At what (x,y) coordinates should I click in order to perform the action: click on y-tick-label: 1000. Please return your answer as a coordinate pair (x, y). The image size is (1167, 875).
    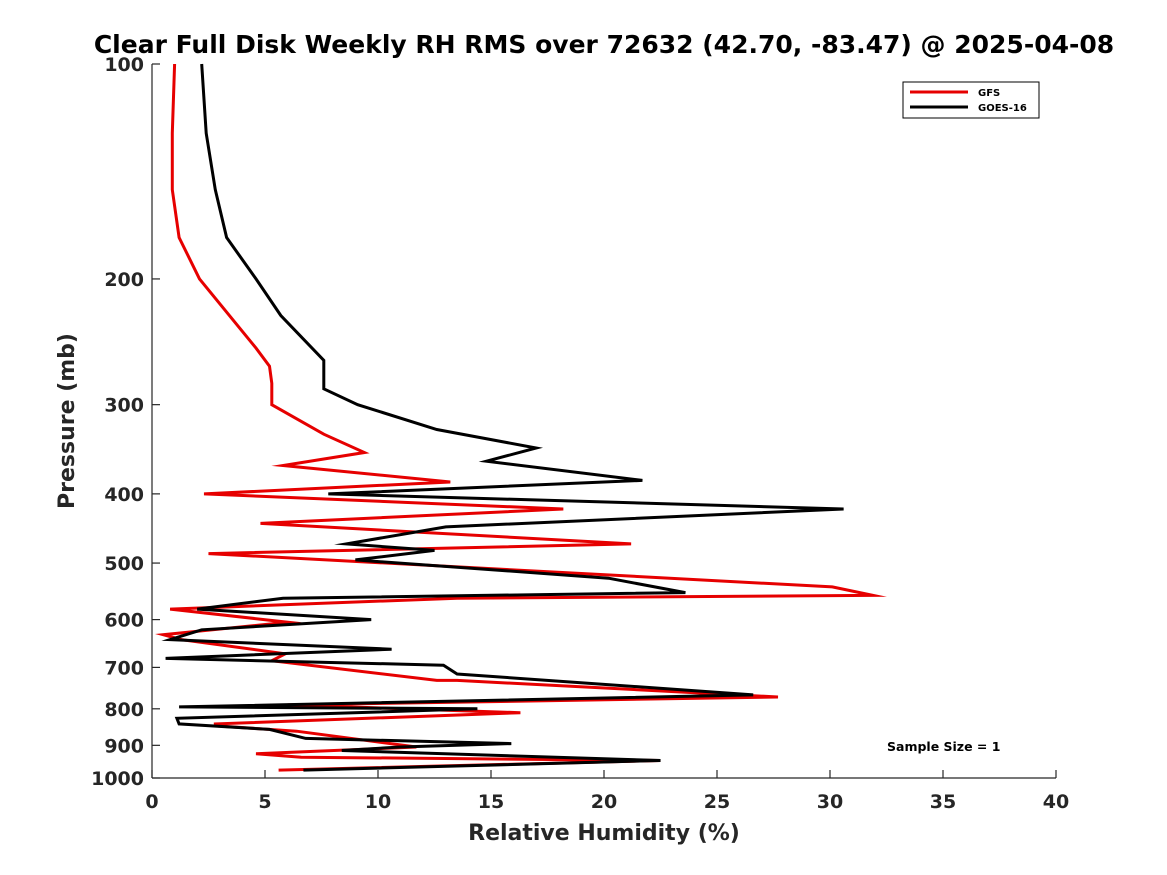
    Looking at the image, I should click on (117, 779).